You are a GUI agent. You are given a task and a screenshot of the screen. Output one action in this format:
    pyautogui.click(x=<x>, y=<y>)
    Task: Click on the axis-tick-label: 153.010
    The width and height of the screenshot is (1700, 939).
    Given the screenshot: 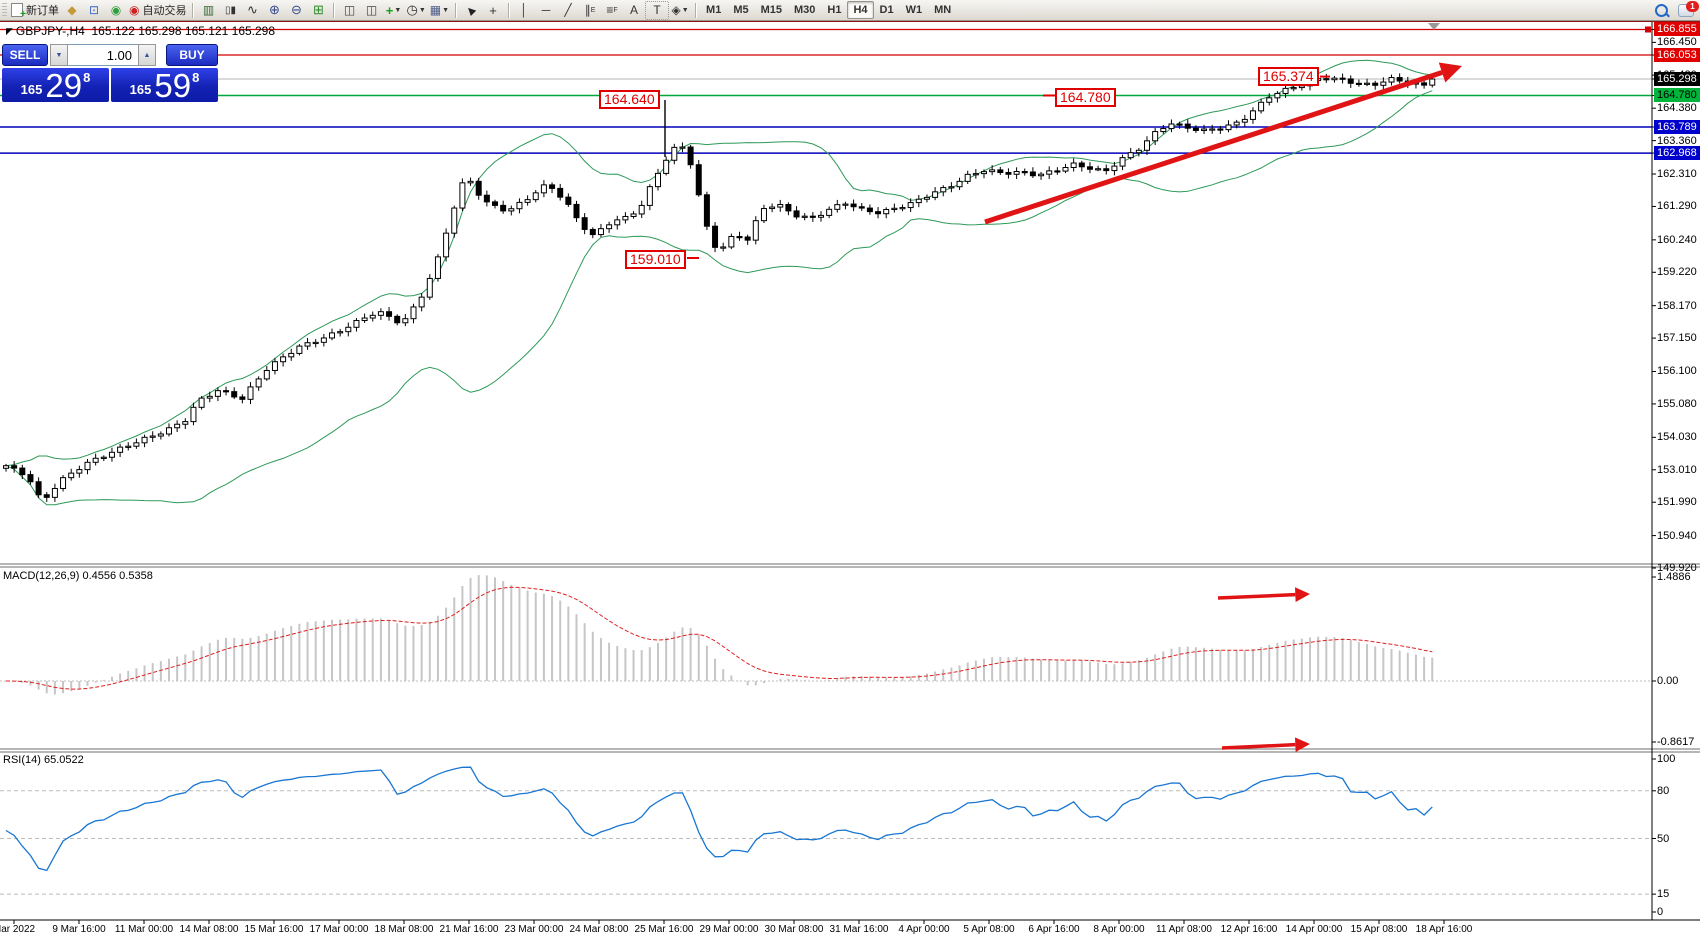 What is the action you would take?
    pyautogui.click(x=1677, y=469)
    